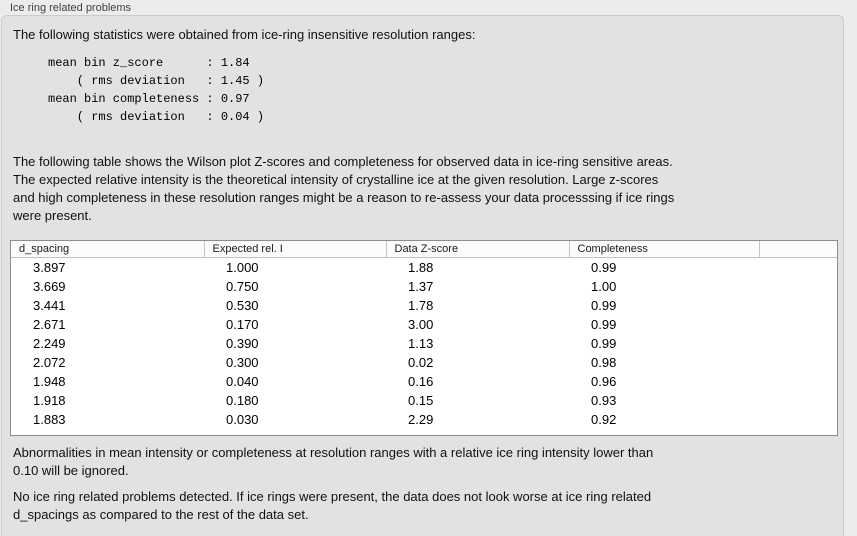 The width and height of the screenshot is (857, 536). What do you see at coordinates (295, 249) in the screenshot?
I see `column-header-expected-rel-i: Expected rel. I` at bounding box center [295, 249].